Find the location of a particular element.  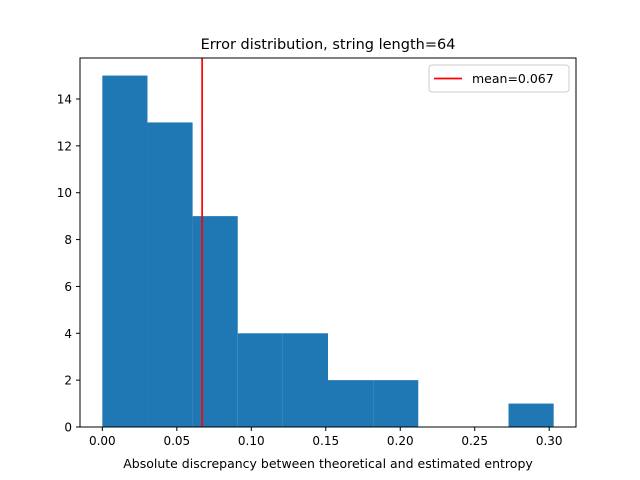

x-tick-label: 0.05 is located at coordinates (176, 441).